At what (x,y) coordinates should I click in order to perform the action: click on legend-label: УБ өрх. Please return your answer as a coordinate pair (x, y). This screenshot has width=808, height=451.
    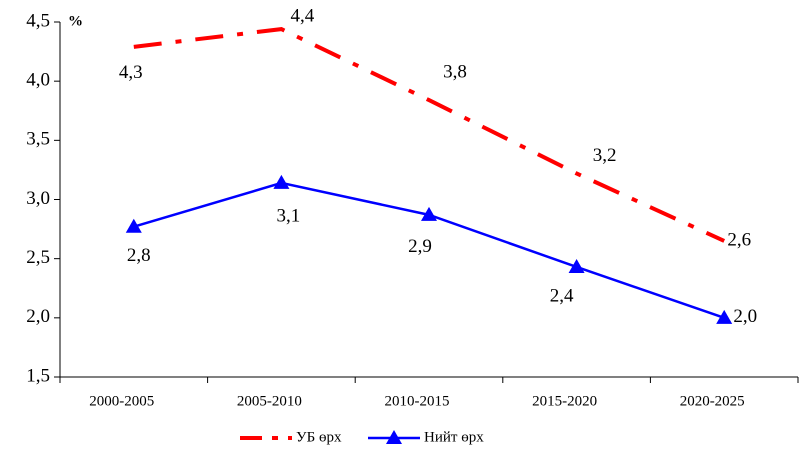
    Looking at the image, I should click on (319, 437).